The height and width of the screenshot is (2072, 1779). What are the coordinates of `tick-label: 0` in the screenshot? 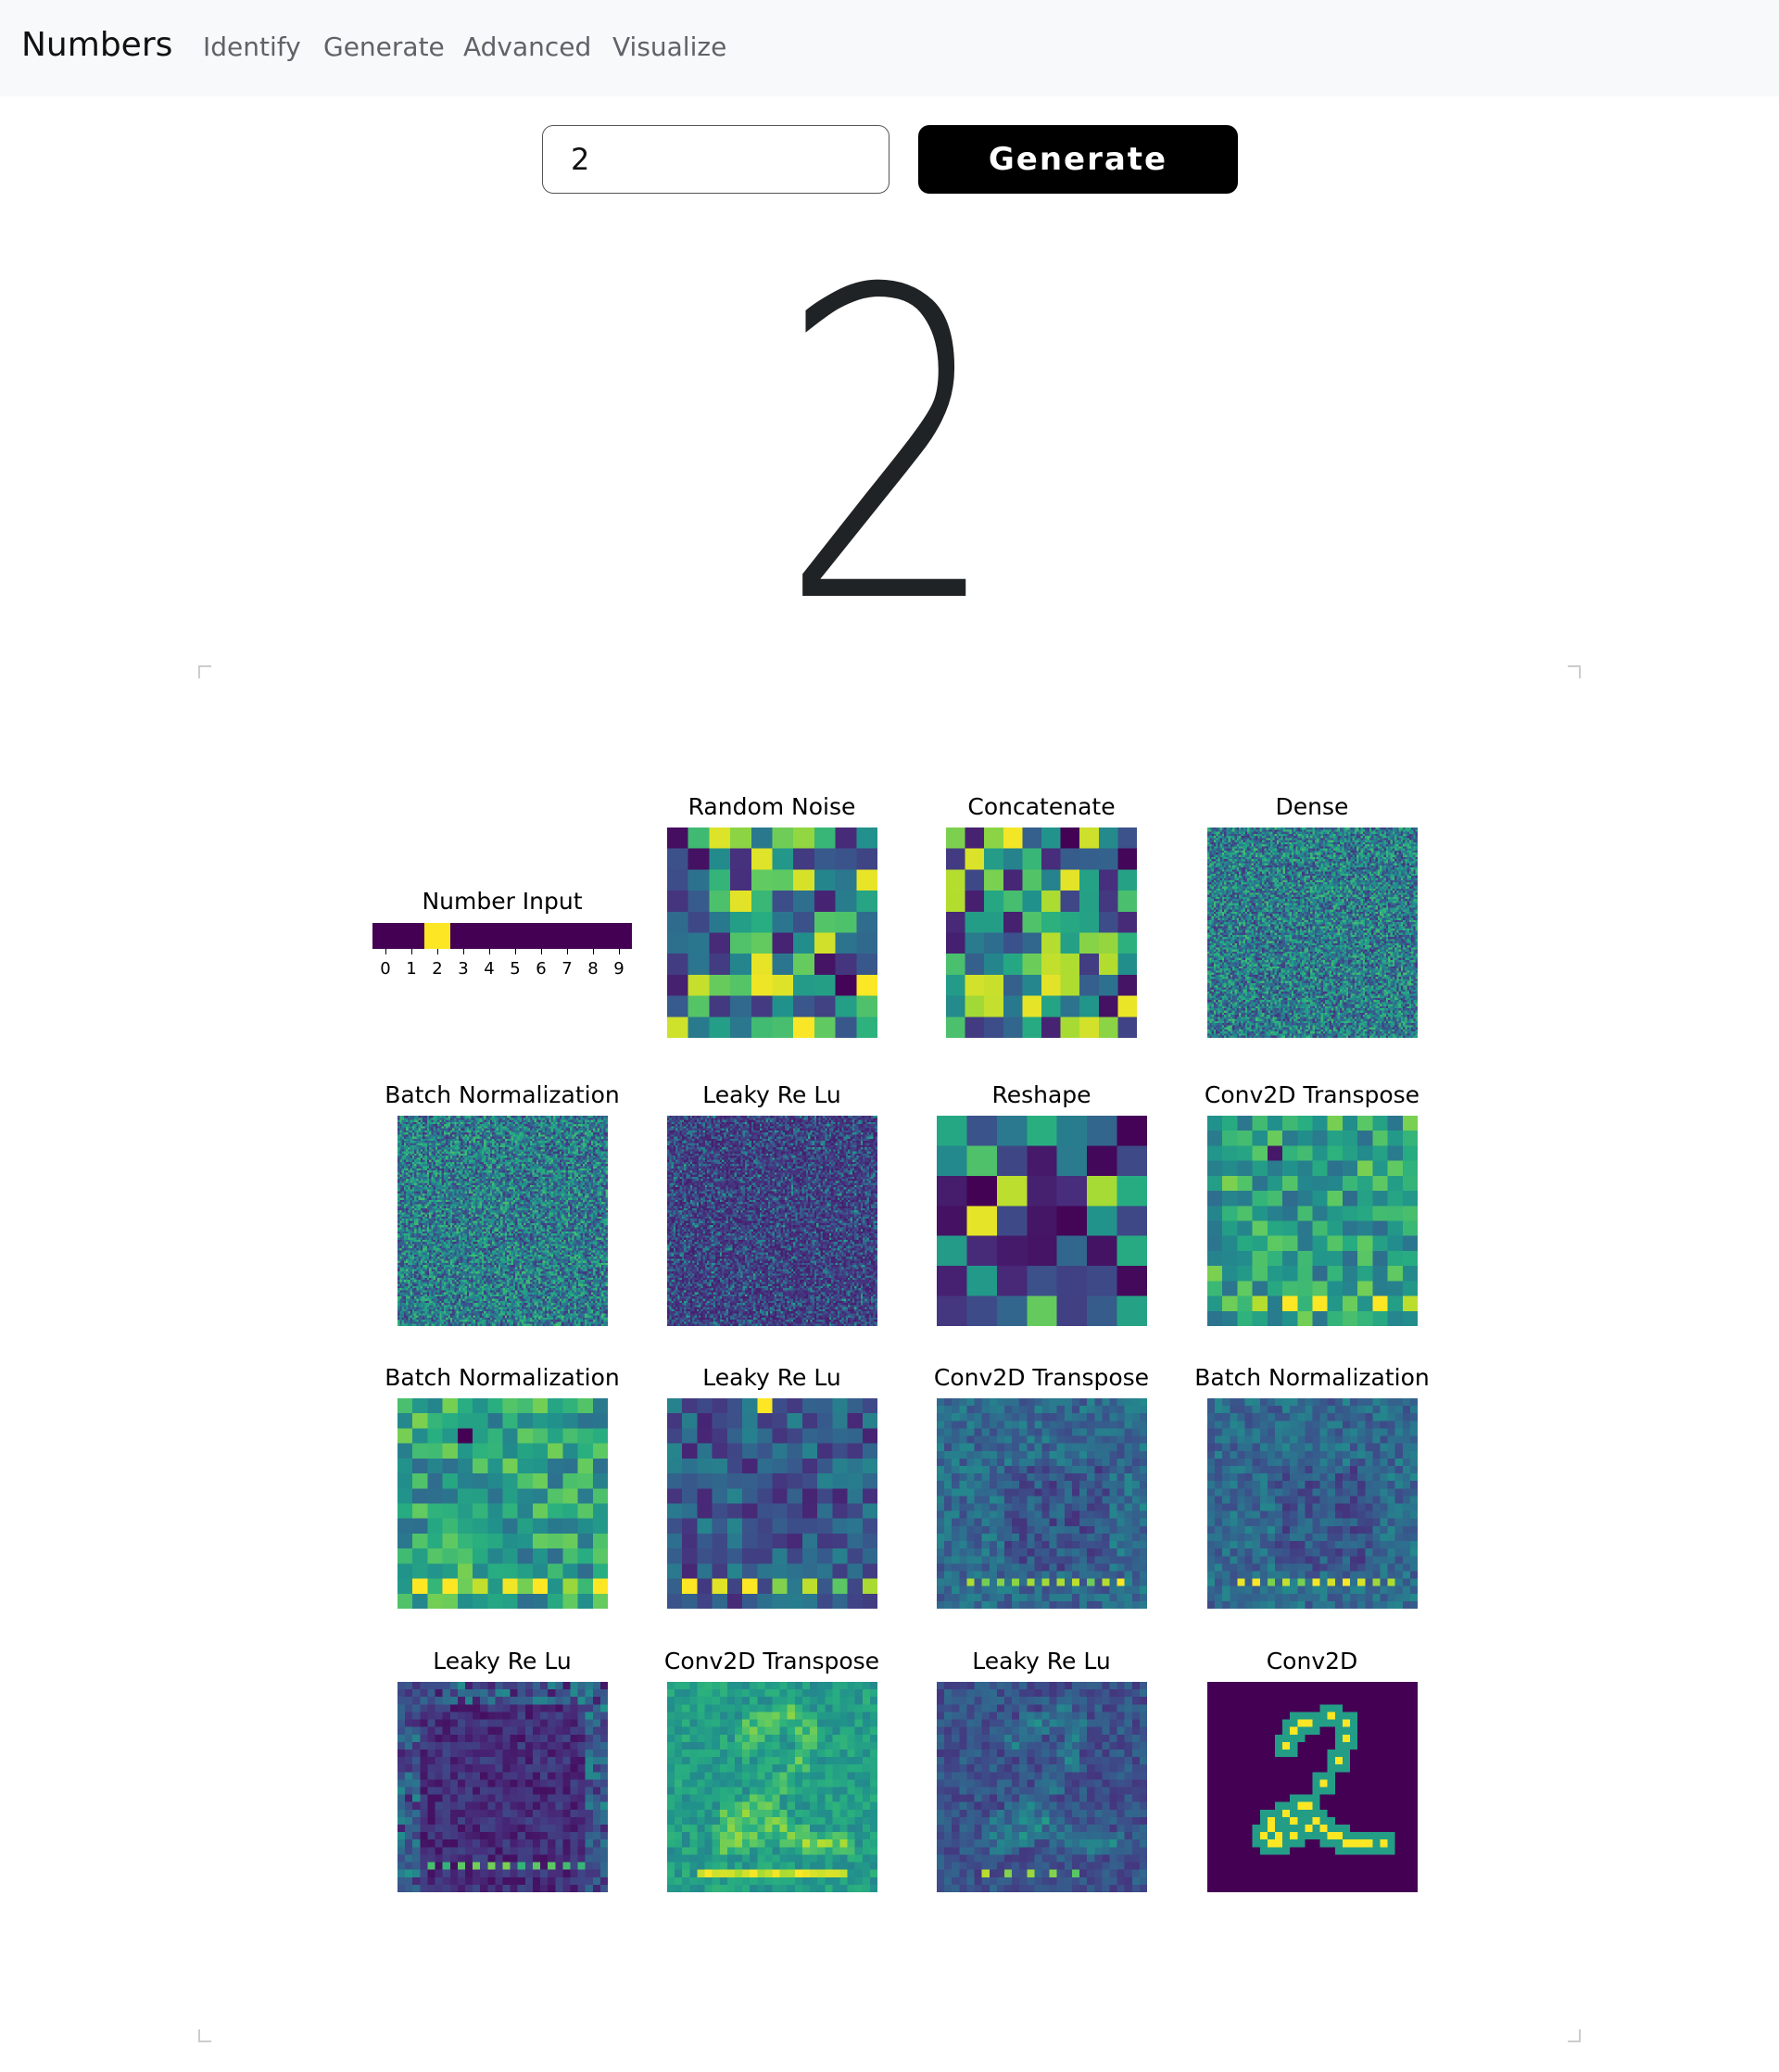 It's located at (385, 969).